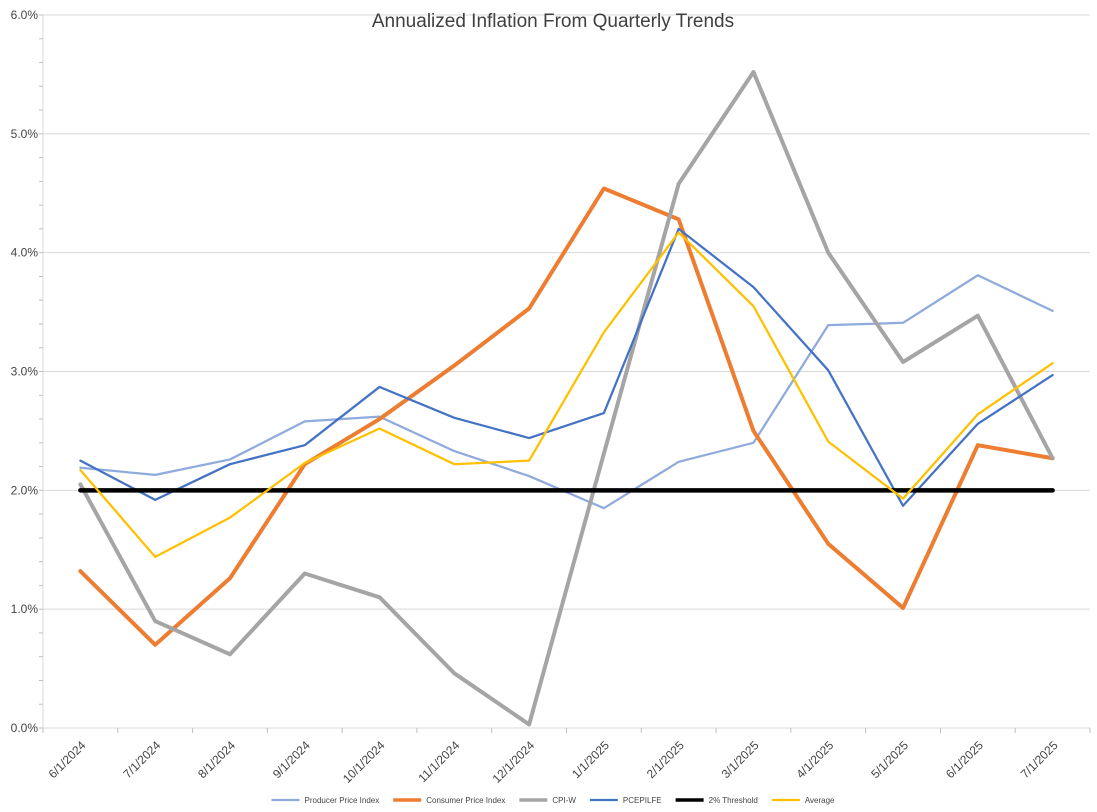 This screenshot has width=1097, height=812. Describe the element at coordinates (590, 759) in the screenshot. I see `x-axis-label: 1/1/2025` at that location.